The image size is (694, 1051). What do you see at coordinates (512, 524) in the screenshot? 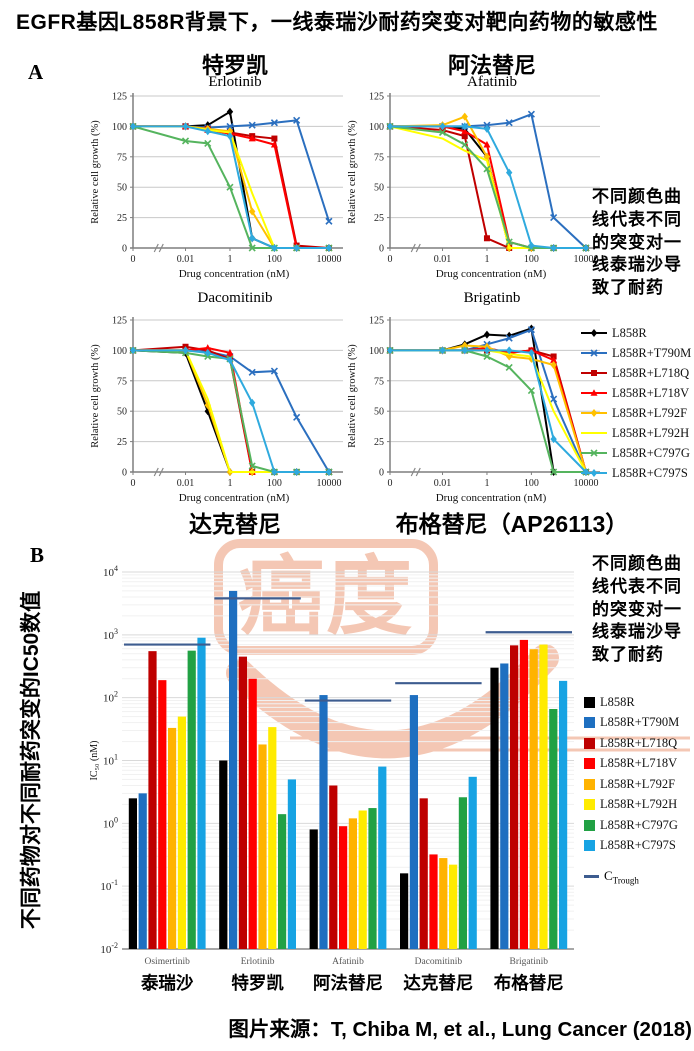
I see `chart-label-cn-brigatinib: 布格替尼（AP26113）` at bounding box center [512, 524].